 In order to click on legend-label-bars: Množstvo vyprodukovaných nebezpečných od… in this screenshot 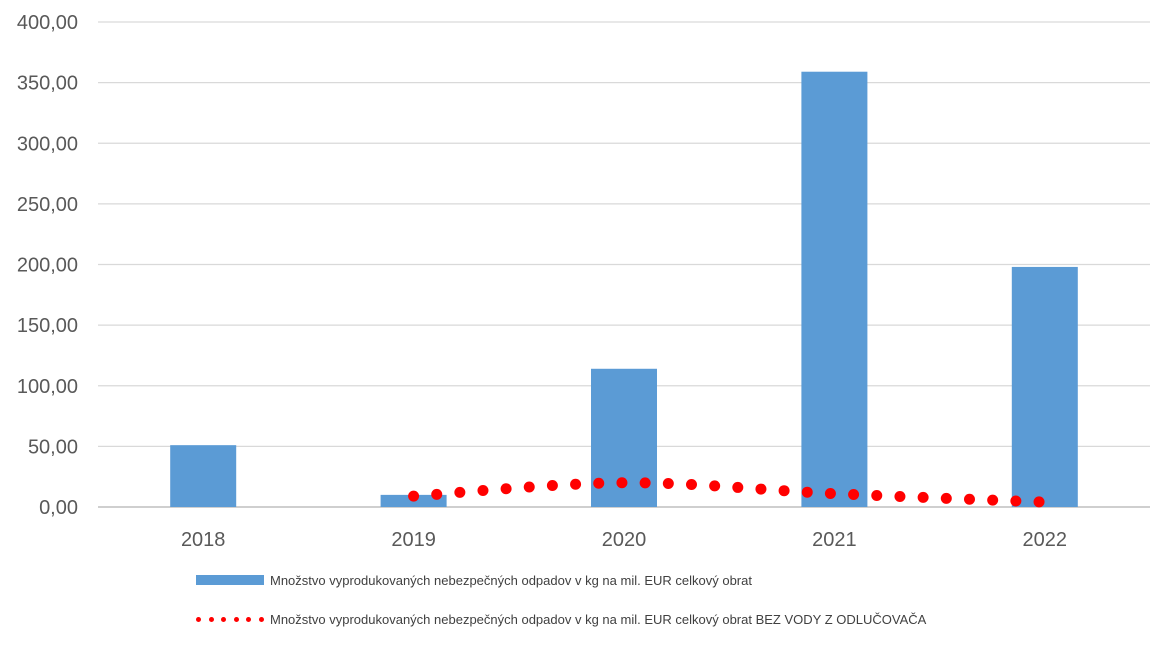, I will do `click(511, 580)`.